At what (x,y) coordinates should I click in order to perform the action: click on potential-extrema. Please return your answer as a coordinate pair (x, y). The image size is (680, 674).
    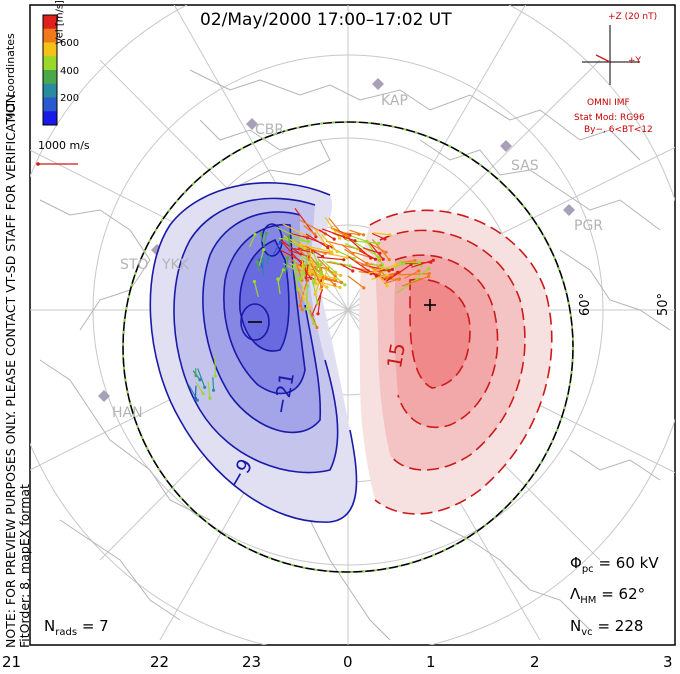
    Looking at the image, I should click on (342, 311).